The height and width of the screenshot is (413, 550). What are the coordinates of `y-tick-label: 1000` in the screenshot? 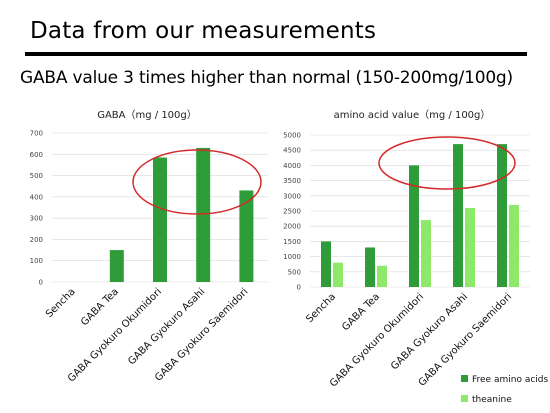 It's located at (292, 257).